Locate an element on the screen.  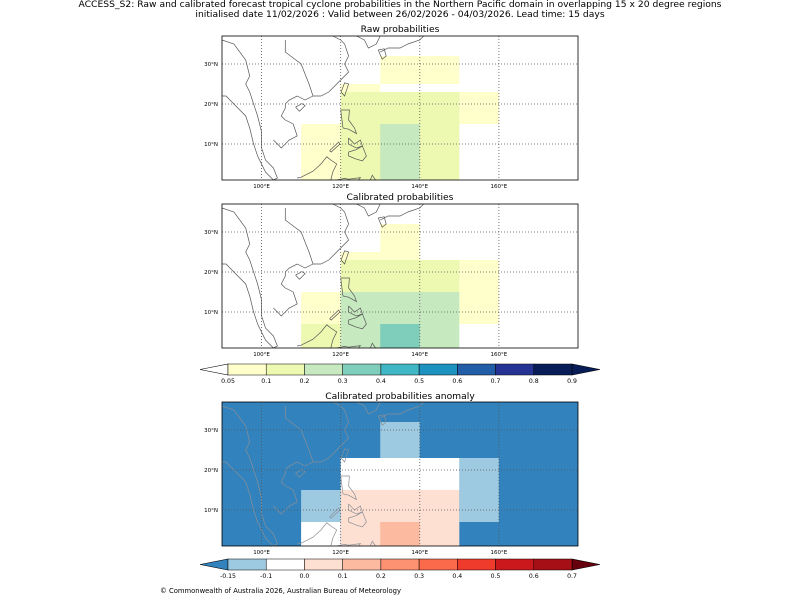
colorbar-tick-label: -0.15 is located at coordinates (228, 576).